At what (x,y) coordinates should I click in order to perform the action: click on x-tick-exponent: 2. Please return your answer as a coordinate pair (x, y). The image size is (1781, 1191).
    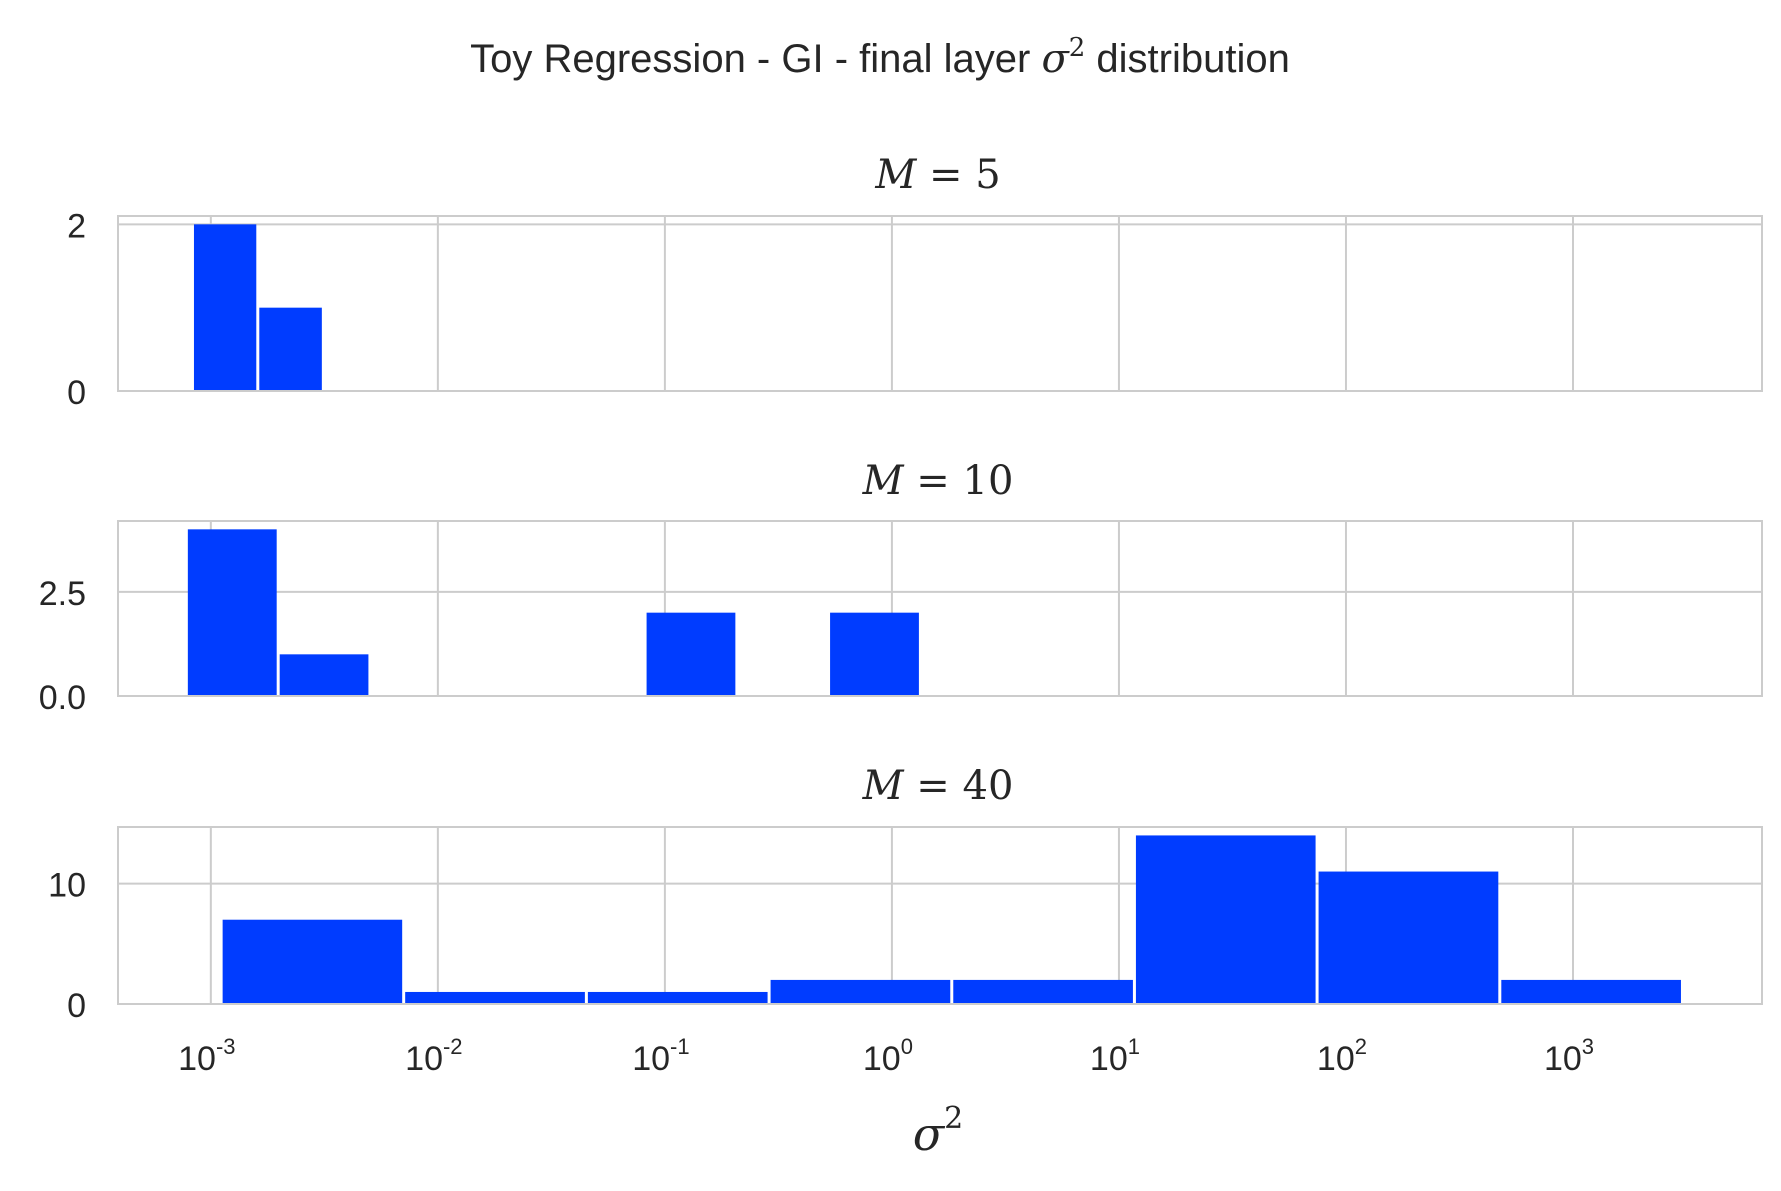
    Looking at the image, I should click on (1361, 1046).